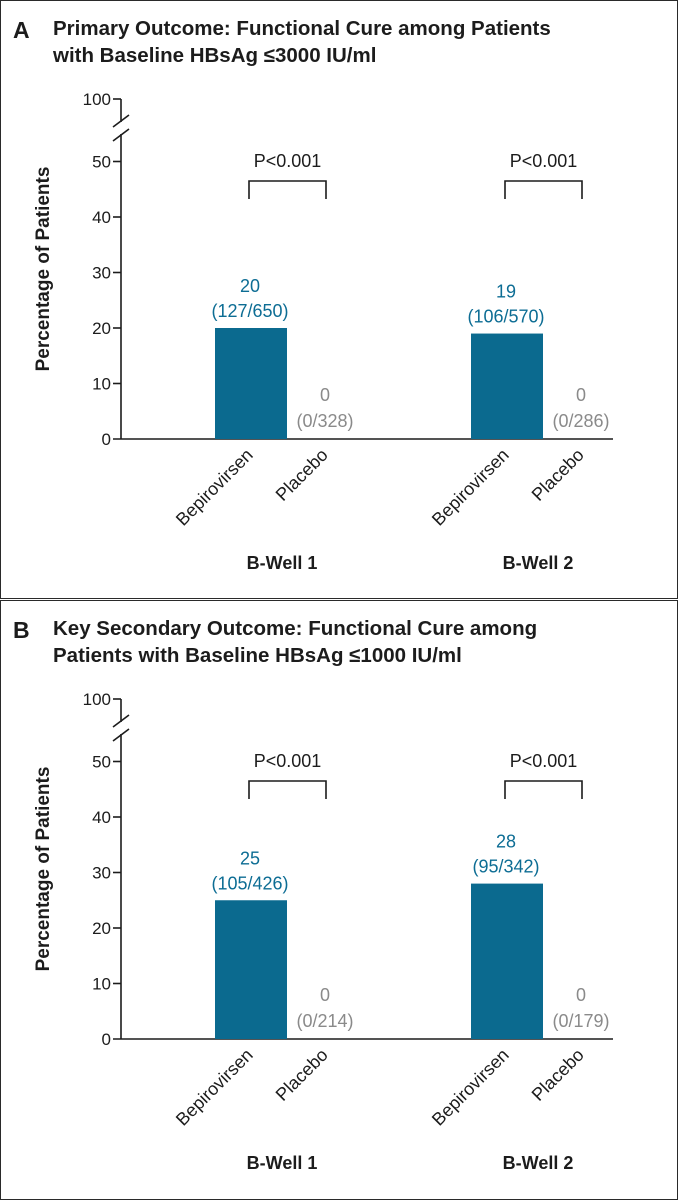 This screenshot has width=678, height=1200. Describe the element at coordinates (250, 286) in the screenshot. I see `data-label-value: 20` at that location.